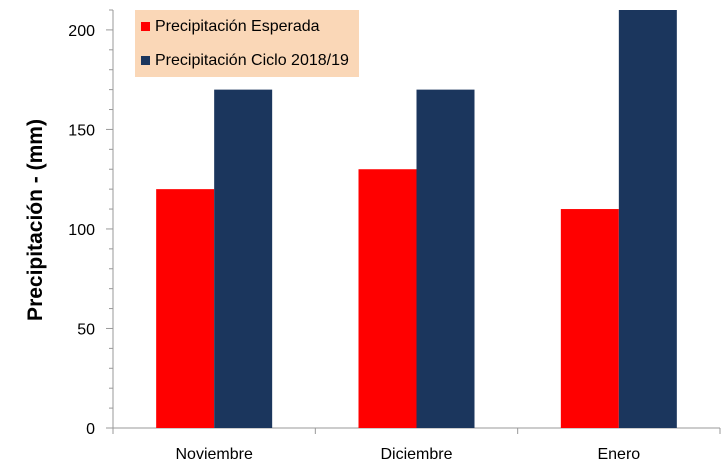 This screenshot has width=727, height=473. What do you see at coordinates (252, 60) in the screenshot?
I see `legend-label-ciclo: Precipitación Ciclo 2018/19` at bounding box center [252, 60].